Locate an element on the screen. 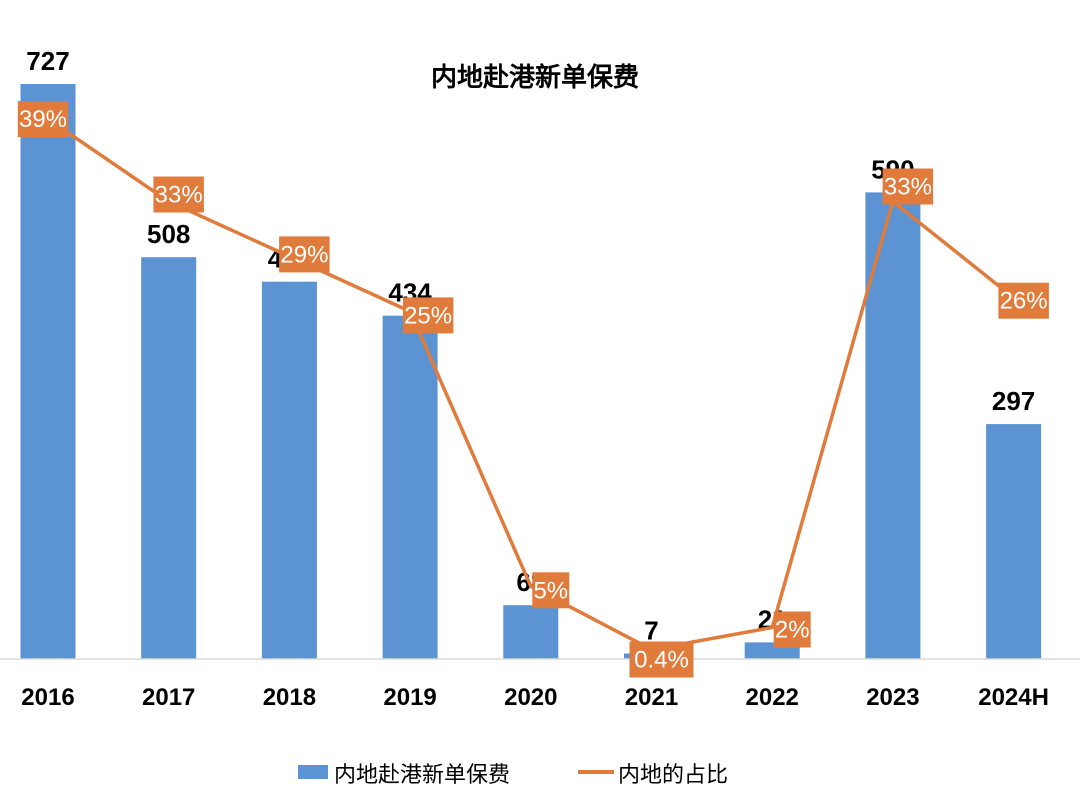 The width and height of the screenshot is (1080, 808). pct-label-2024H: 26% is located at coordinates (1024, 301).